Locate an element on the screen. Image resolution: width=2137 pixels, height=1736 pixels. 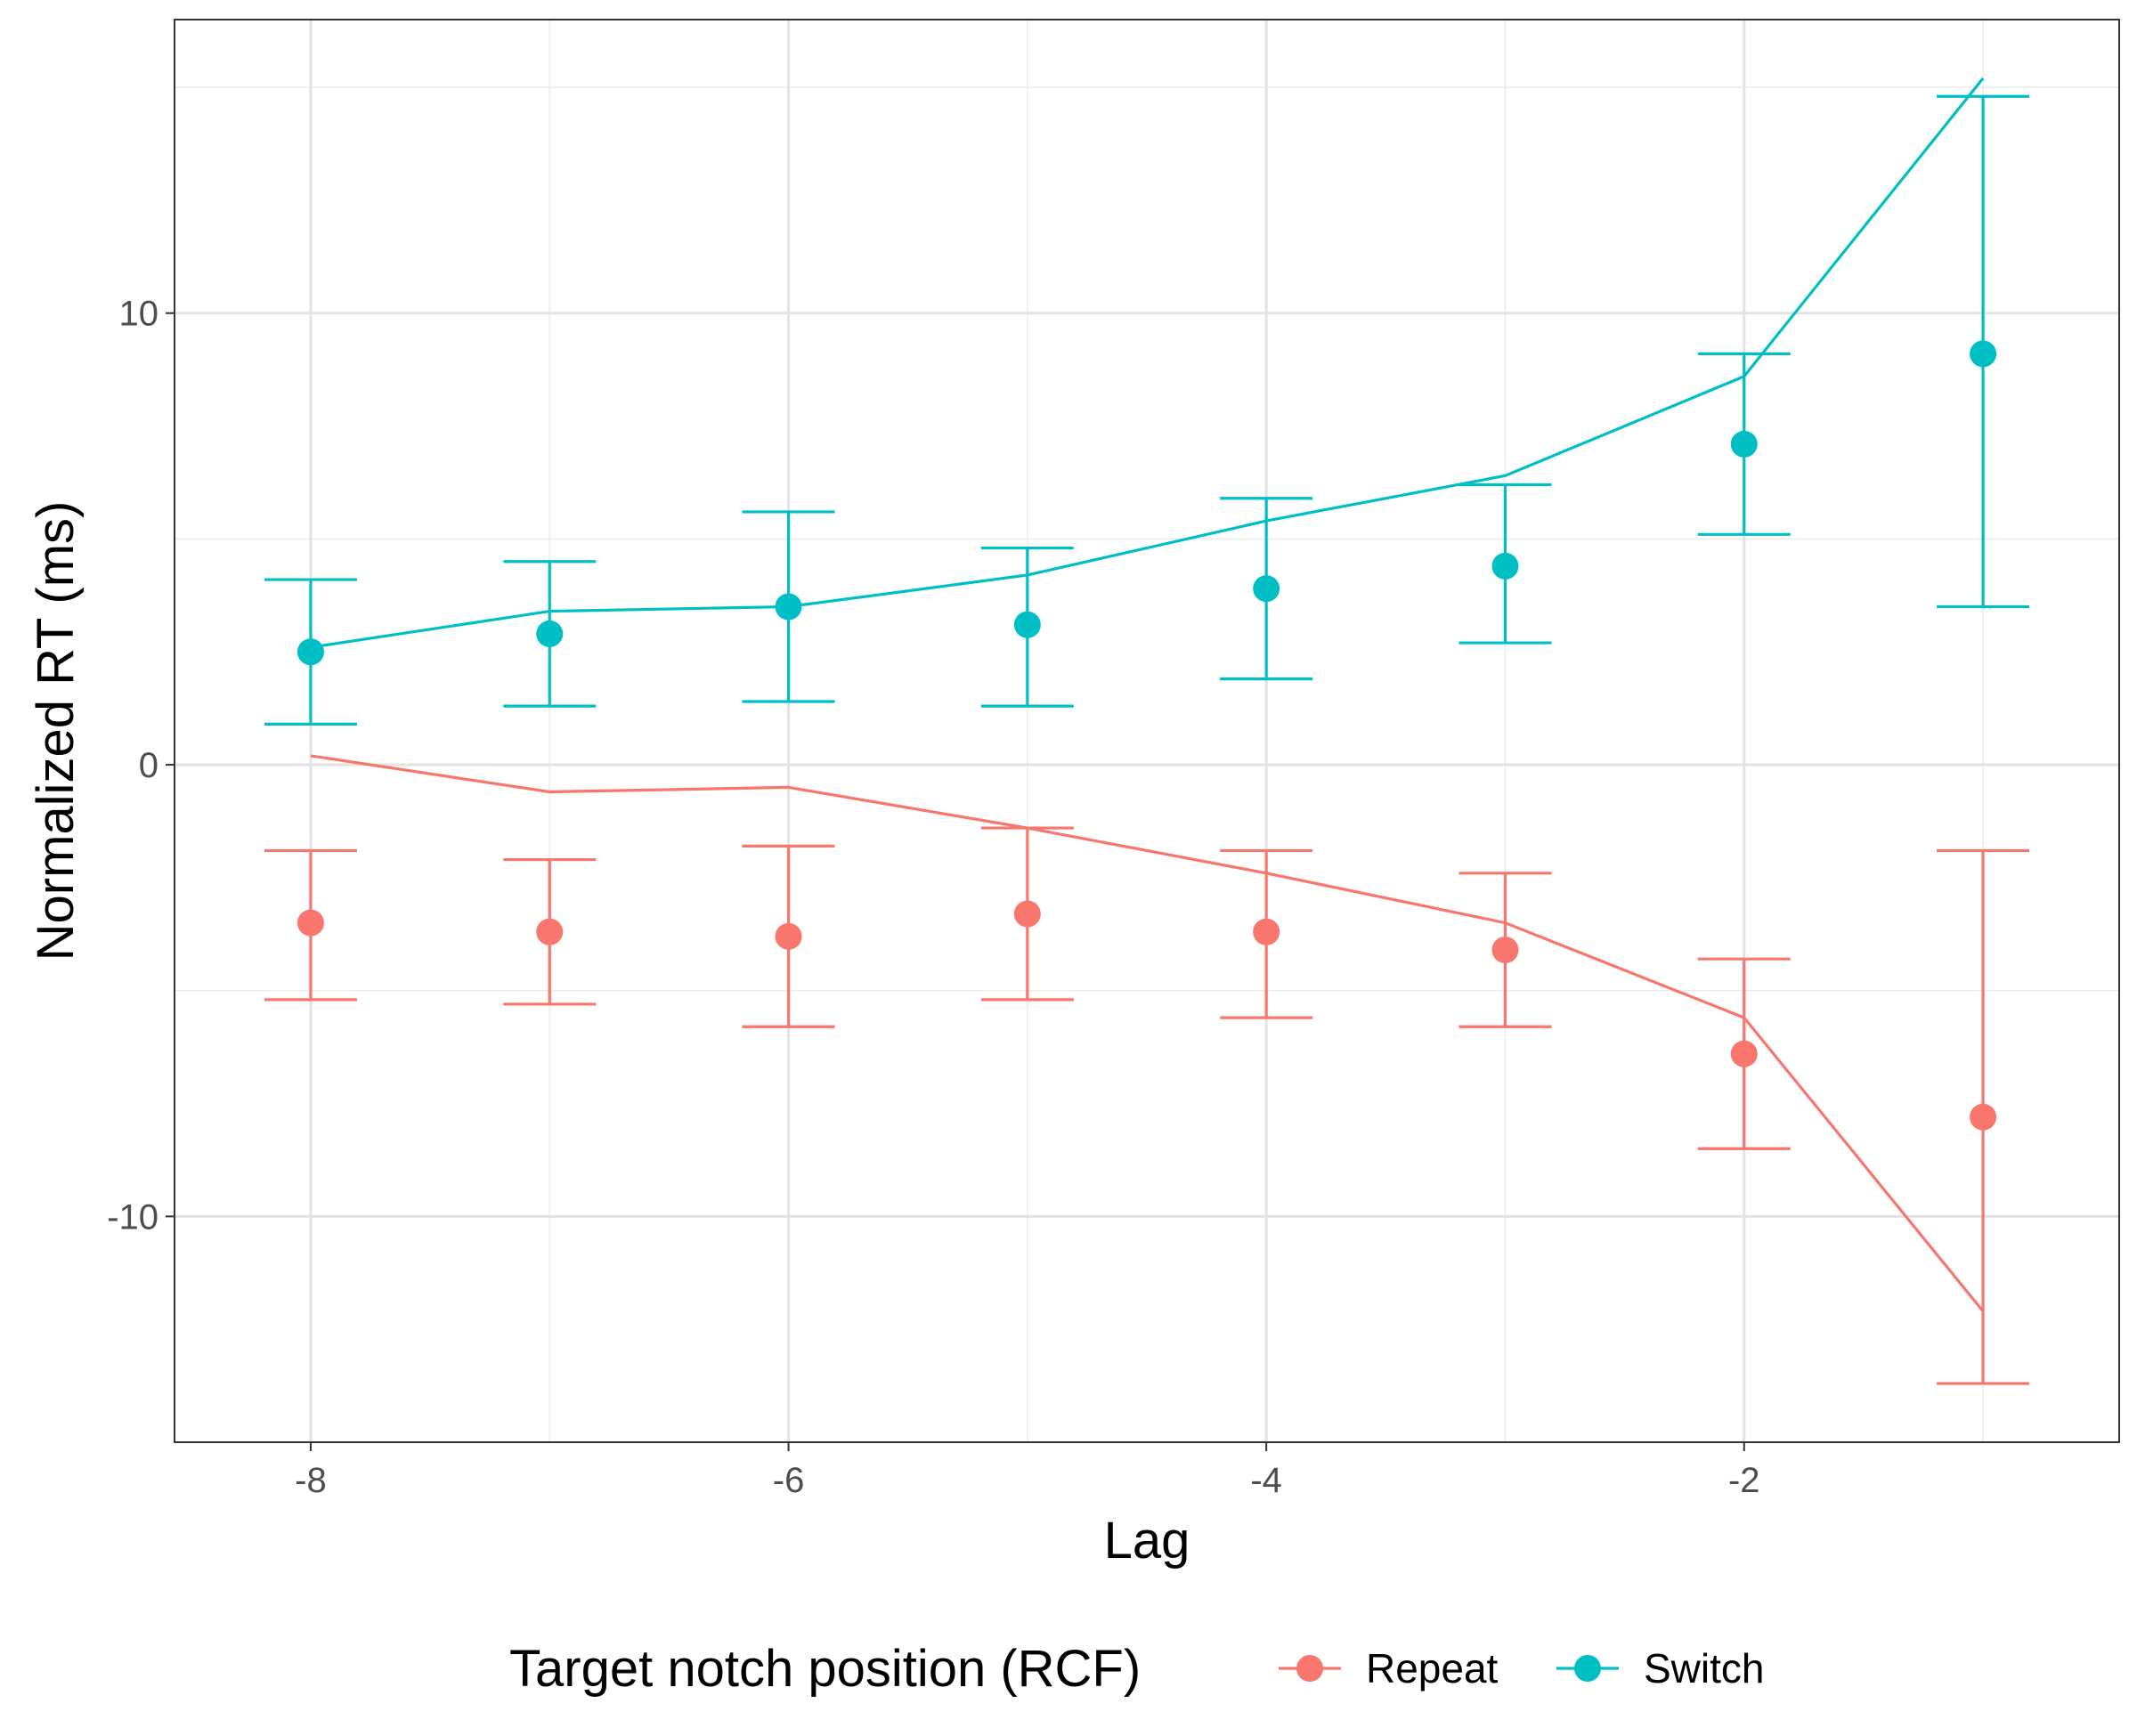
x-axis-title: Lag is located at coordinates (1147, 1541).